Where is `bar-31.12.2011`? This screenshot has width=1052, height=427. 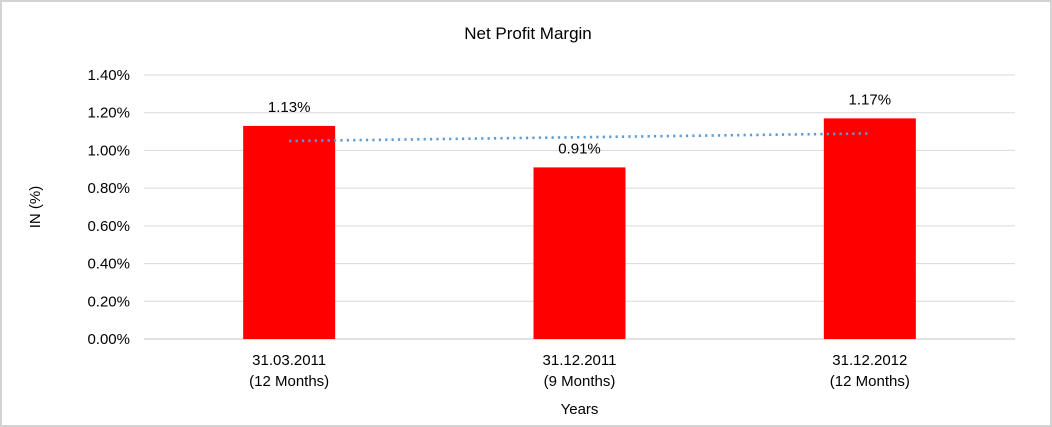
bar-31.12.2011 is located at coordinates (579, 253).